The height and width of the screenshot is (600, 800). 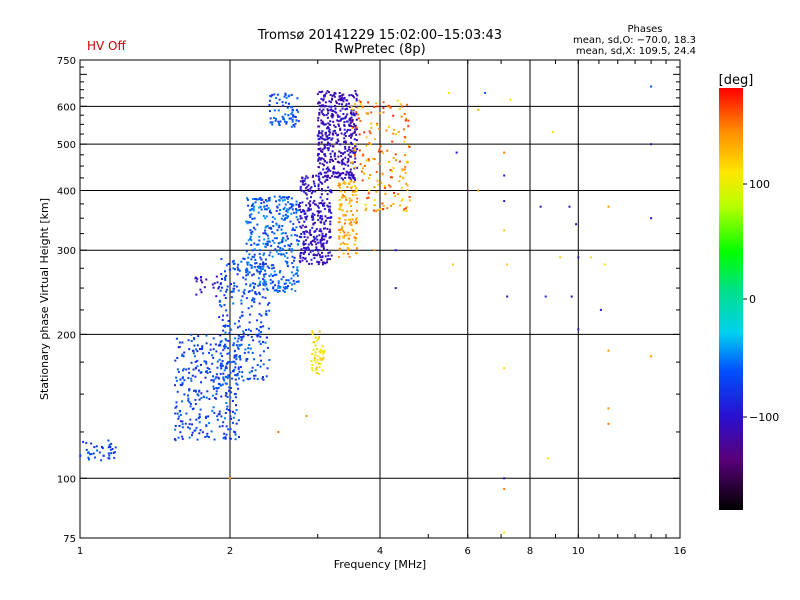 I want to click on y-tick-label: 200, so click(x=66, y=335).